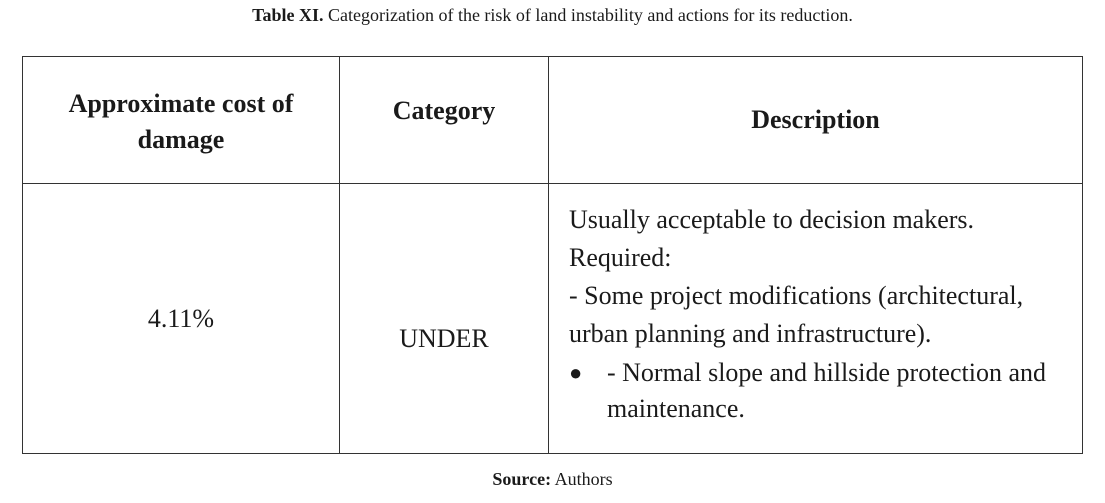  Describe the element at coordinates (444, 120) in the screenshot. I see `header-category: Category` at that location.